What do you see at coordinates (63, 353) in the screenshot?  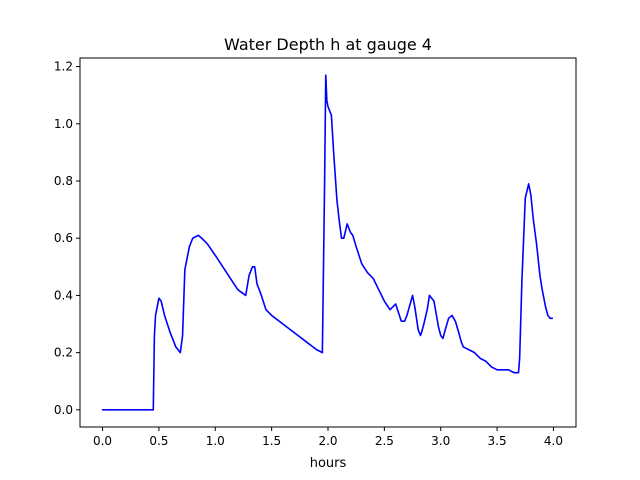 I see `y-tick-label: 0.2` at bounding box center [63, 353].